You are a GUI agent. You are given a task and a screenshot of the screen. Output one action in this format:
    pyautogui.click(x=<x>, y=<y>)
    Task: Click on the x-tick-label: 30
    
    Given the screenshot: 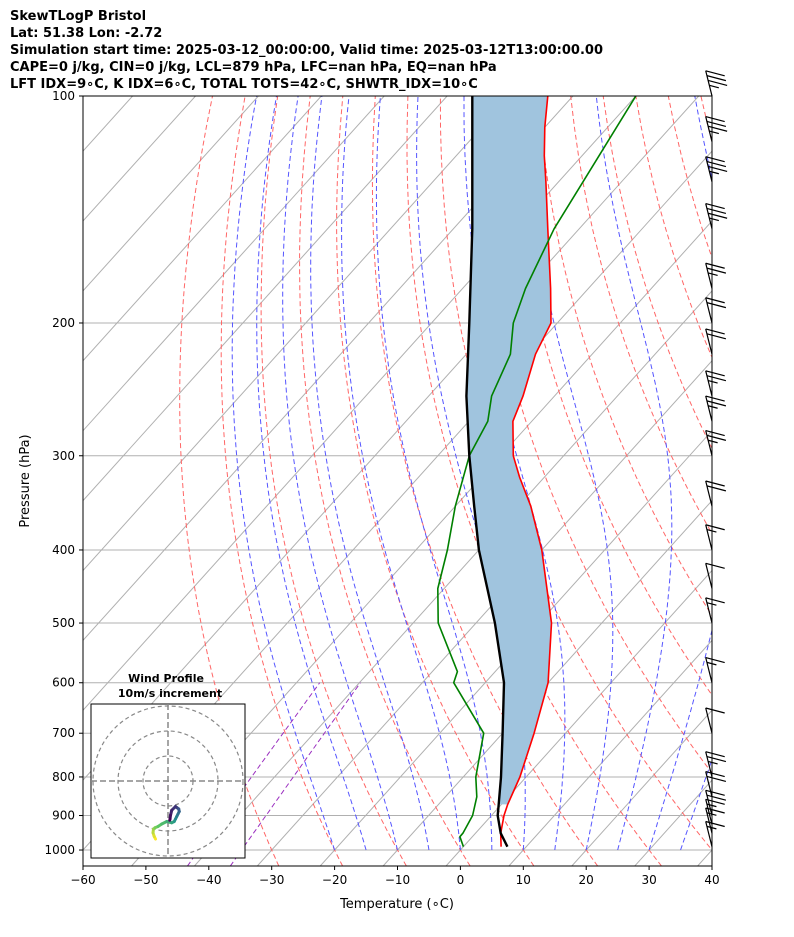 What is the action you would take?
    pyautogui.click(x=648, y=880)
    